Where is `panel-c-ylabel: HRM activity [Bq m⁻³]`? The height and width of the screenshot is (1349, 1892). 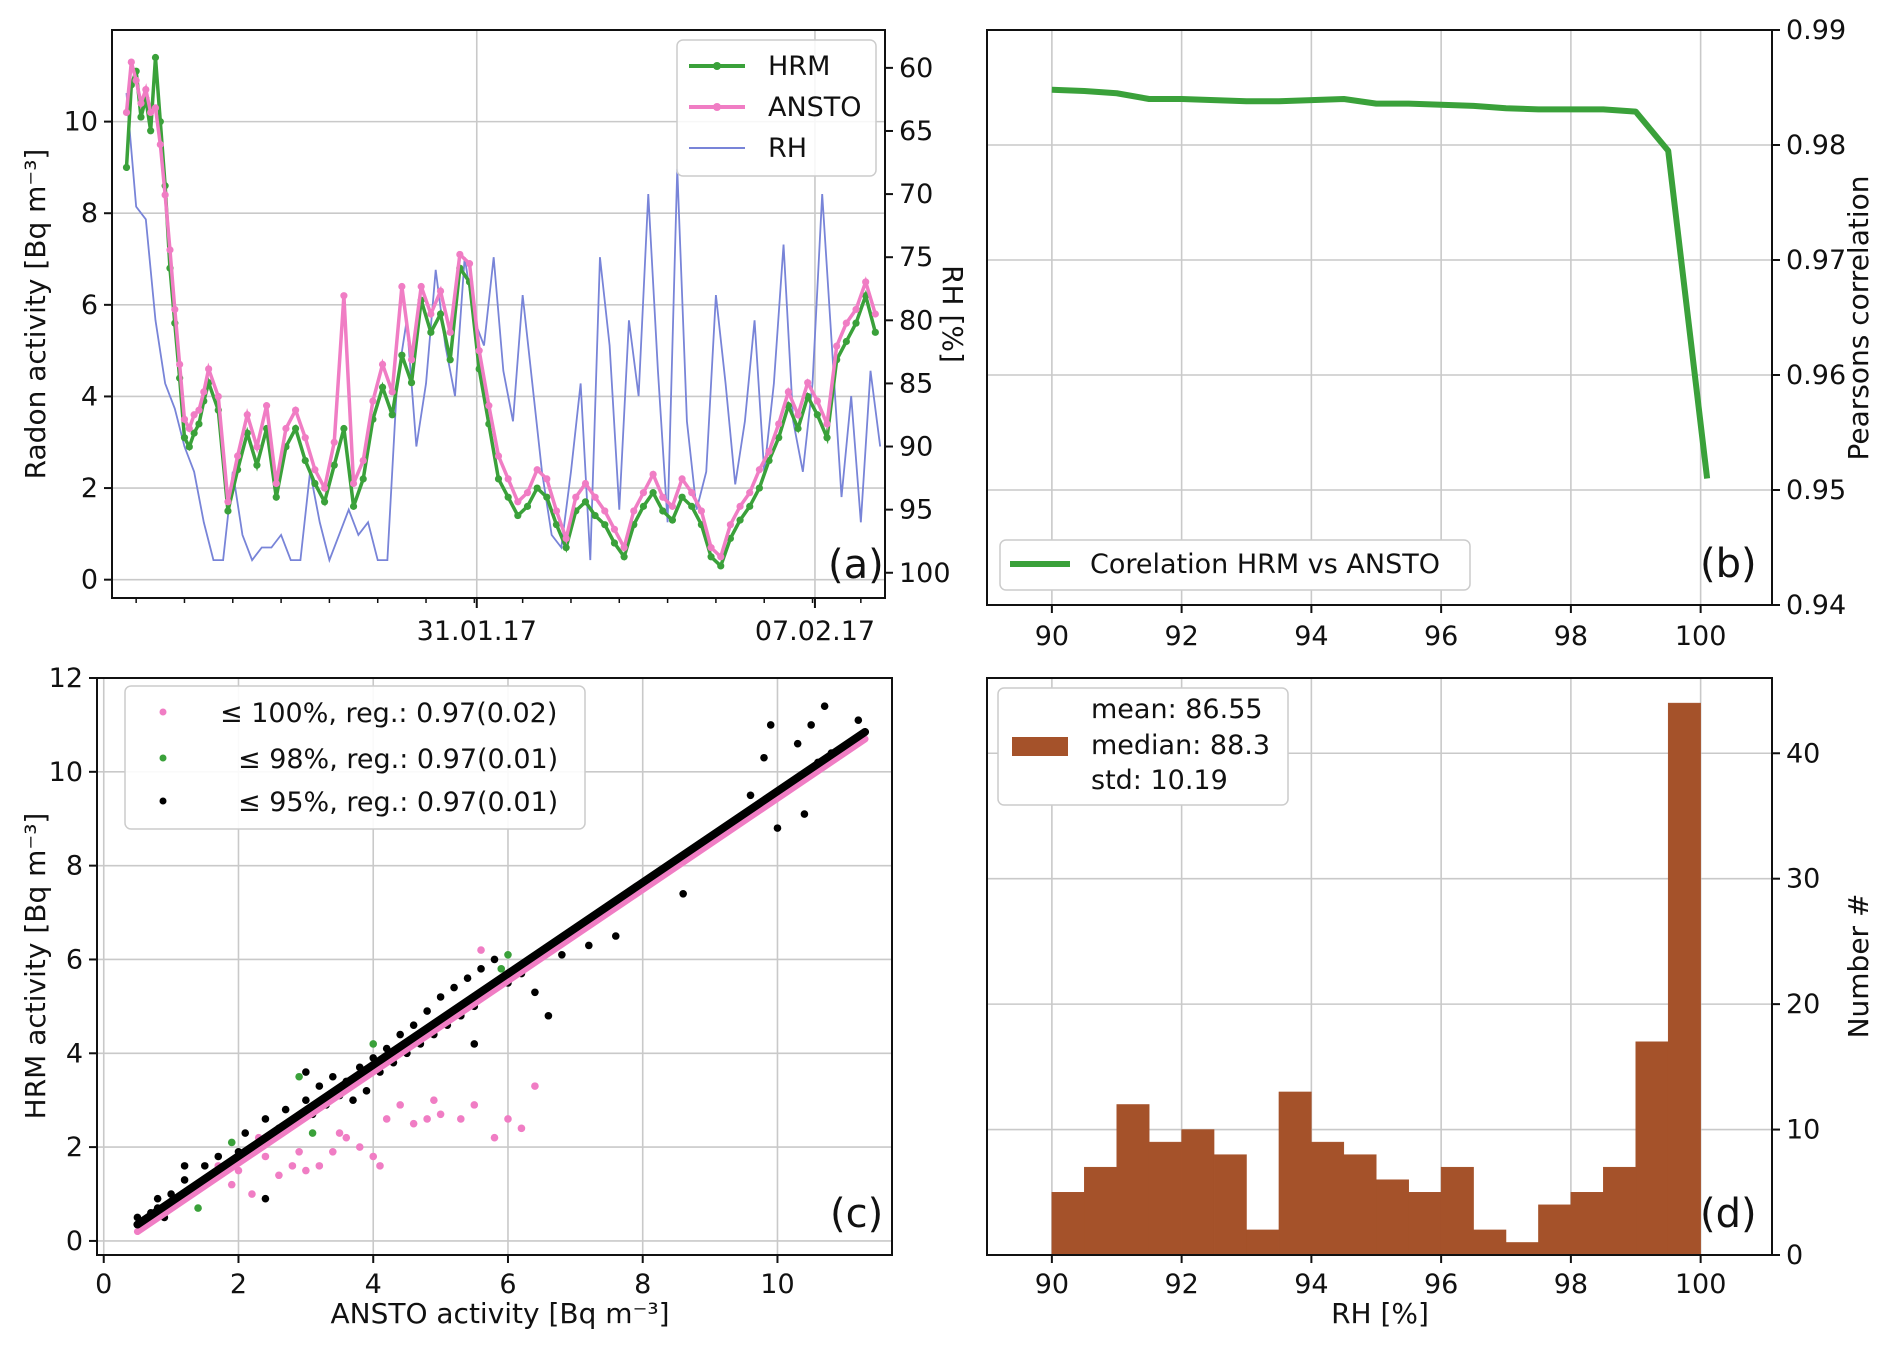
panel-c-ylabel: HRM activity [Bq m⁻³] is located at coordinates (35, 966).